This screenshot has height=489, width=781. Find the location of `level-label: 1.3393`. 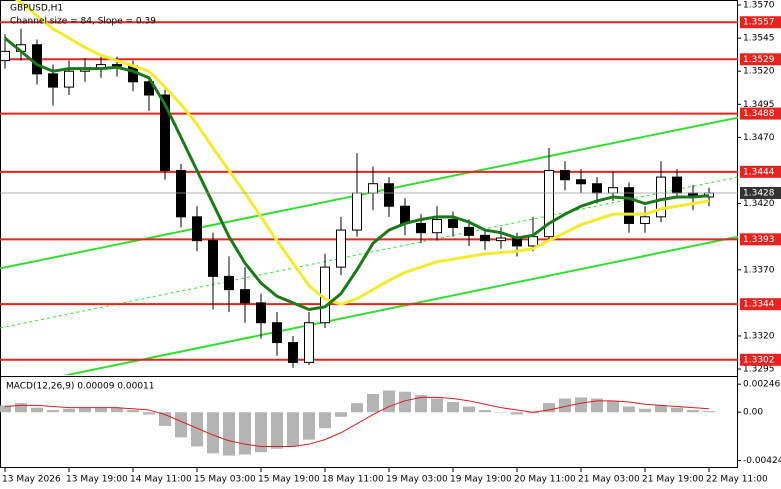

level-label: 1.3393 is located at coordinates (759, 240).